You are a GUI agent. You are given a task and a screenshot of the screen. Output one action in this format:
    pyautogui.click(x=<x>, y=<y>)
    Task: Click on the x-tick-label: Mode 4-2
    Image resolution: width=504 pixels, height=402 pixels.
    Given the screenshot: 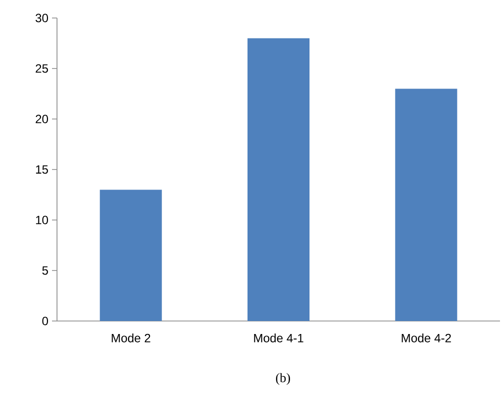 What is the action you would take?
    pyautogui.click(x=426, y=338)
    